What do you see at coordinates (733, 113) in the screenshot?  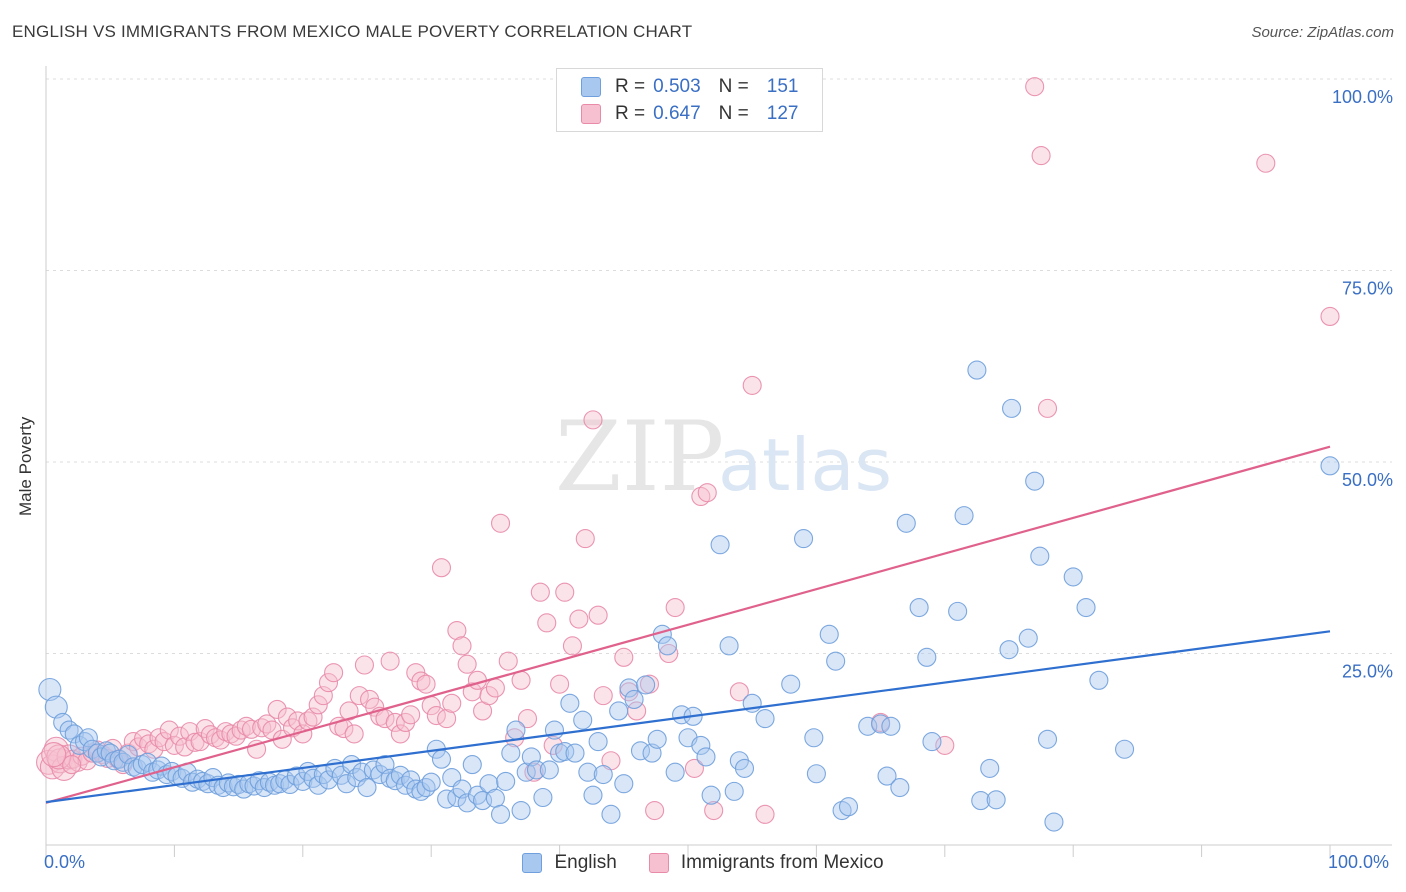 I see `mexico-n-label: N =` at bounding box center [733, 113].